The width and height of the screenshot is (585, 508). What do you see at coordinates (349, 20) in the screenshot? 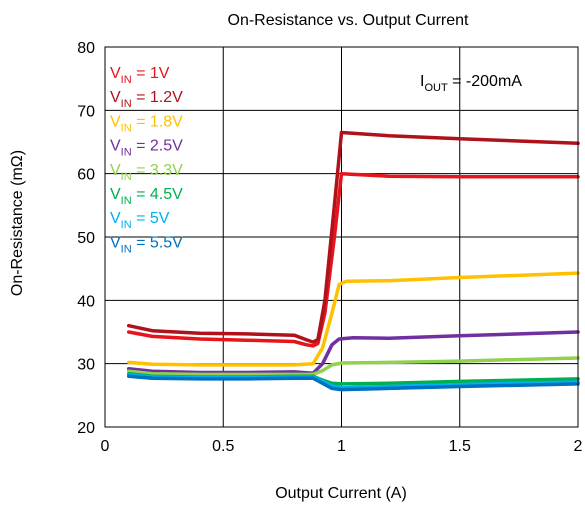
I see `chart-title: On-Resistance vs. Output Current` at bounding box center [349, 20].